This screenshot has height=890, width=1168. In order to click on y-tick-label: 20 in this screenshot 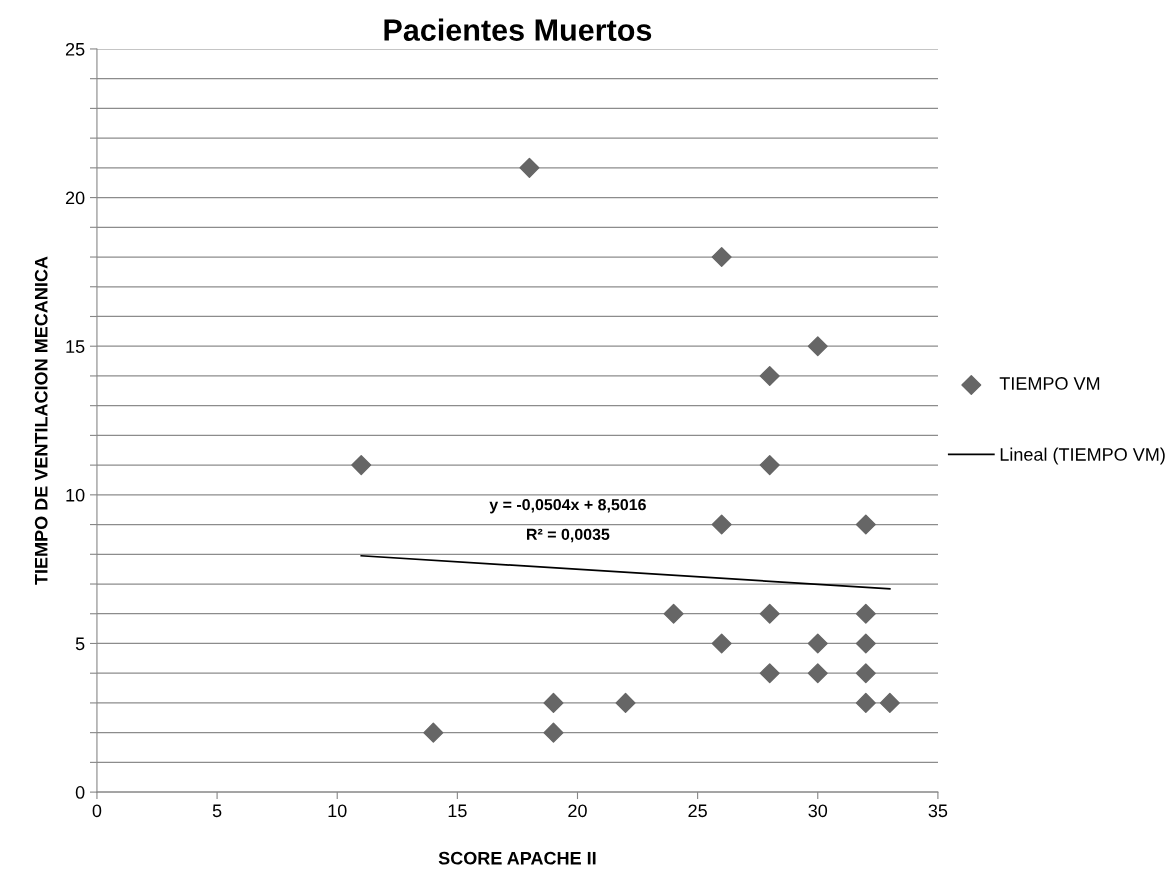, I will do `click(75, 198)`.